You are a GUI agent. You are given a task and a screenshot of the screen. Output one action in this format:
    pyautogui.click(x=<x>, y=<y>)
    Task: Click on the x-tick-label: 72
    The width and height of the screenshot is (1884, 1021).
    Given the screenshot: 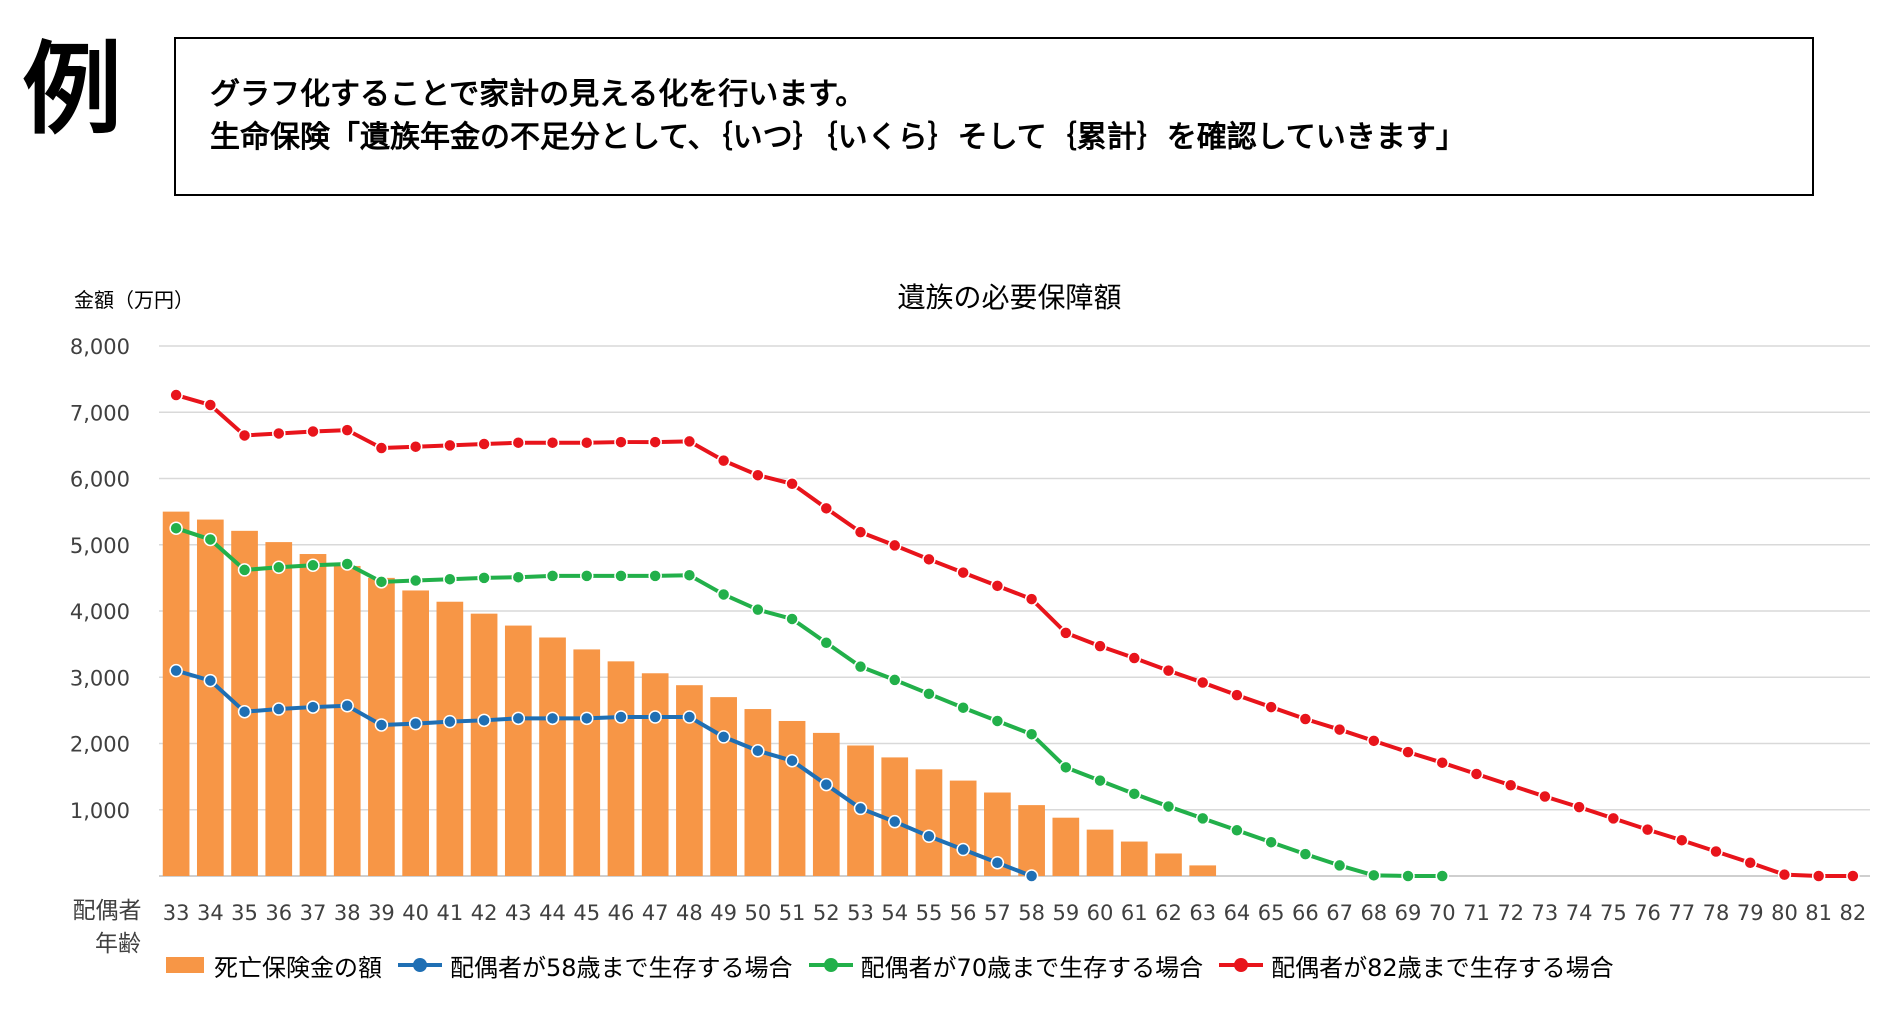 What is the action you would take?
    pyautogui.click(x=1510, y=913)
    